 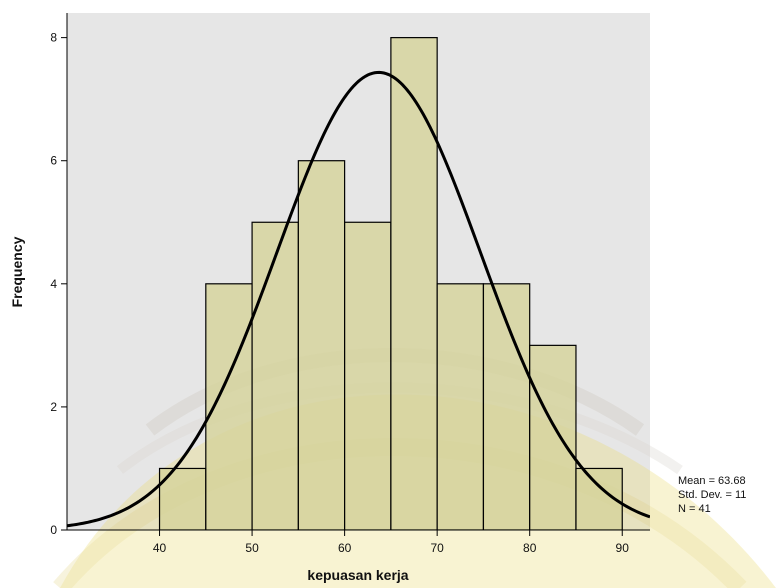 I want to click on x-tick-label-90: 90, so click(x=623, y=548).